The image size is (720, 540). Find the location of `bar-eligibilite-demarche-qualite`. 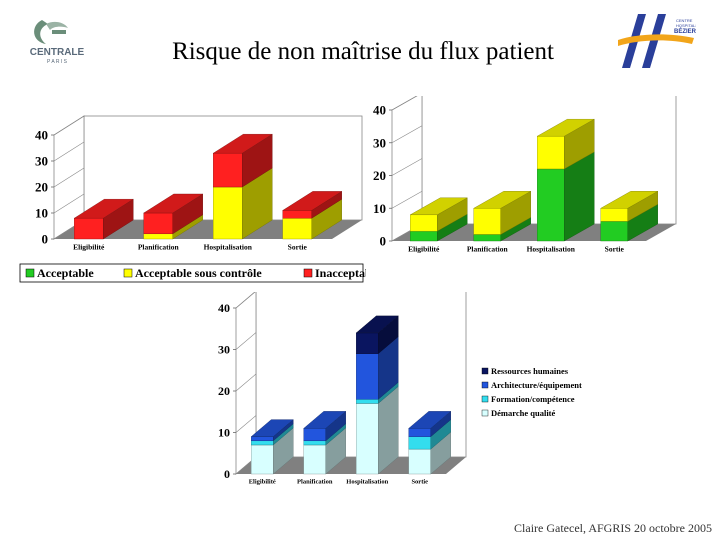

bar-eligibilite-demarche-qualite is located at coordinates (262, 459).